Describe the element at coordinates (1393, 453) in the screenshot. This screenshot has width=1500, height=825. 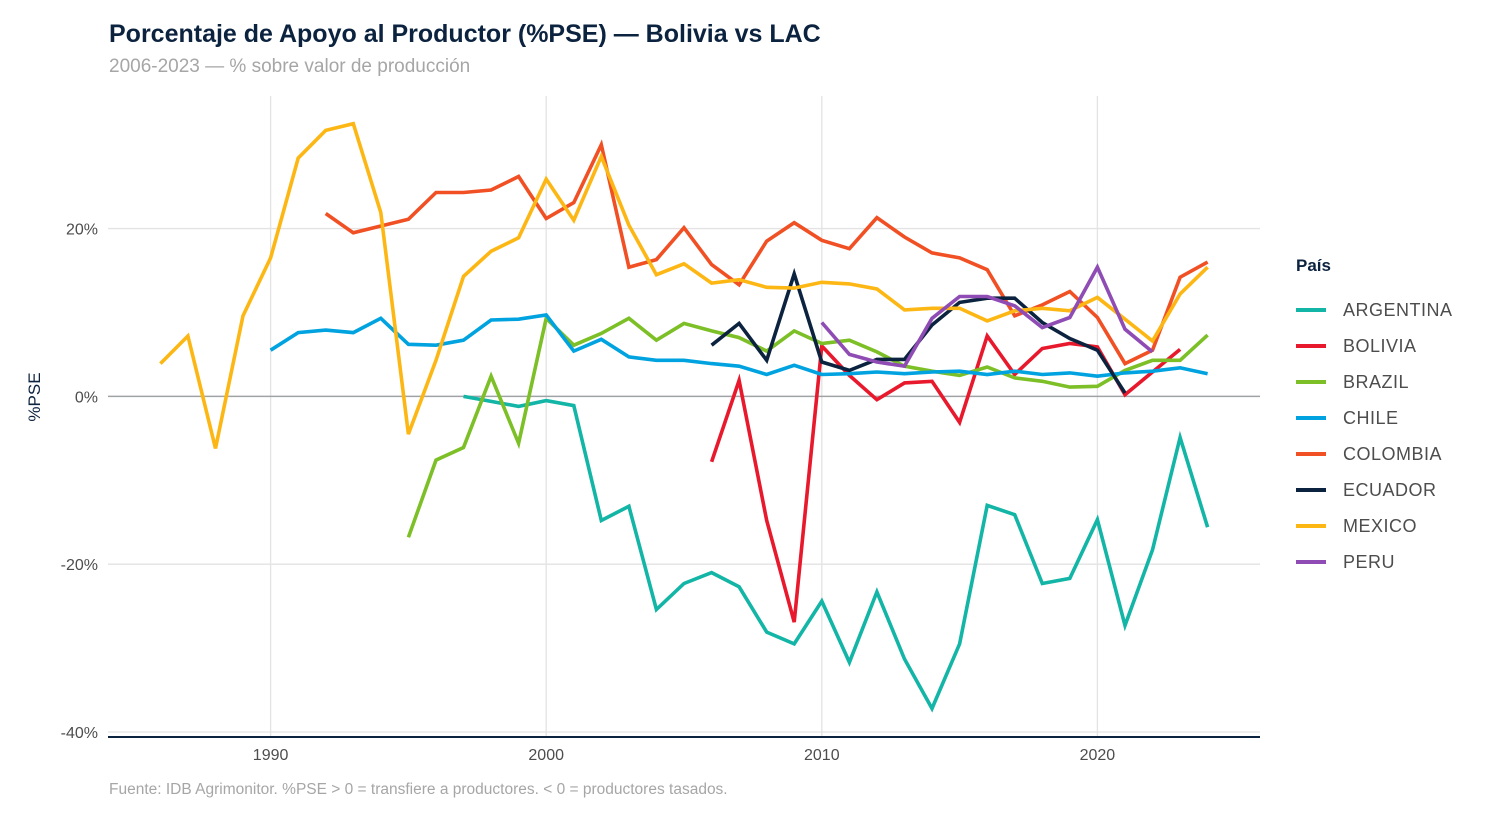
I see `legend-label: COLOMBIA` at that location.